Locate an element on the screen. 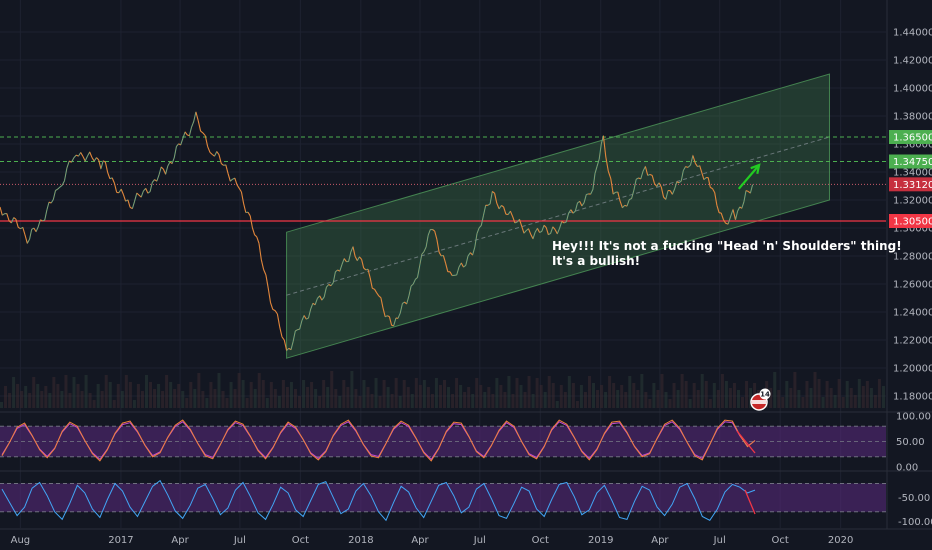  annotation-line-2: It's a bullish! is located at coordinates (596, 261).